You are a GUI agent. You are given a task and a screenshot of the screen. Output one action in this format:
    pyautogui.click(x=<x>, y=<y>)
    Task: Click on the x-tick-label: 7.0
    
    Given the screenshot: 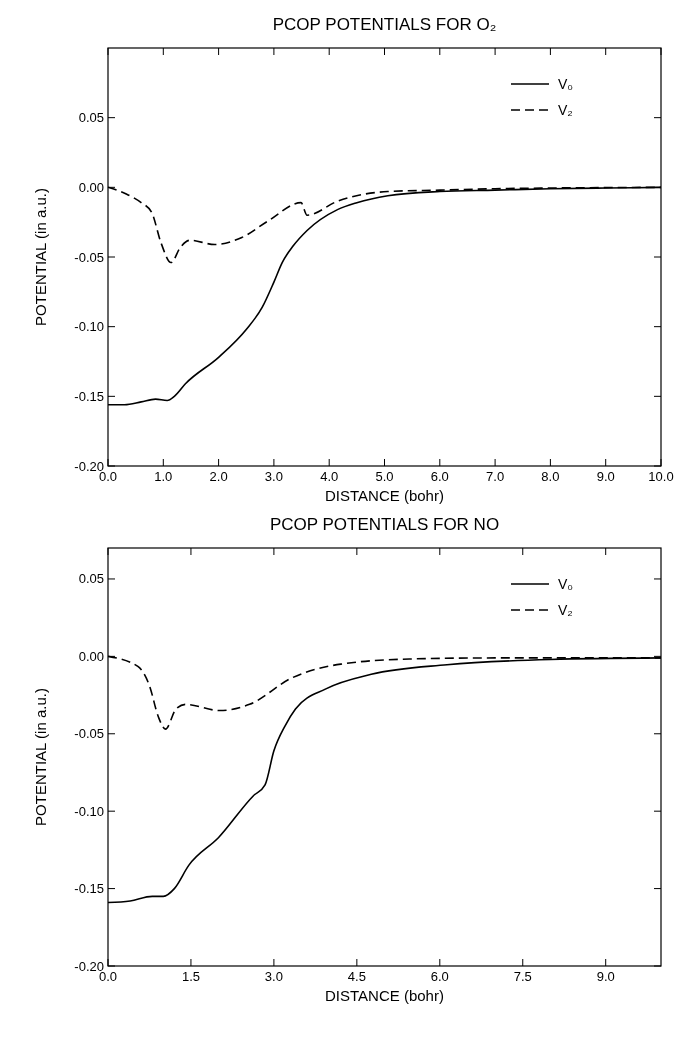 What is the action you would take?
    pyautogui.click(x=495, y=476)
    